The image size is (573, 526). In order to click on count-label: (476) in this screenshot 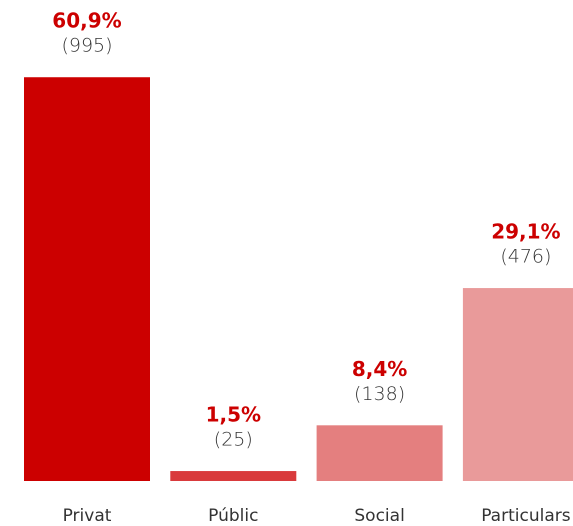, I will do `click(525, 257)`.